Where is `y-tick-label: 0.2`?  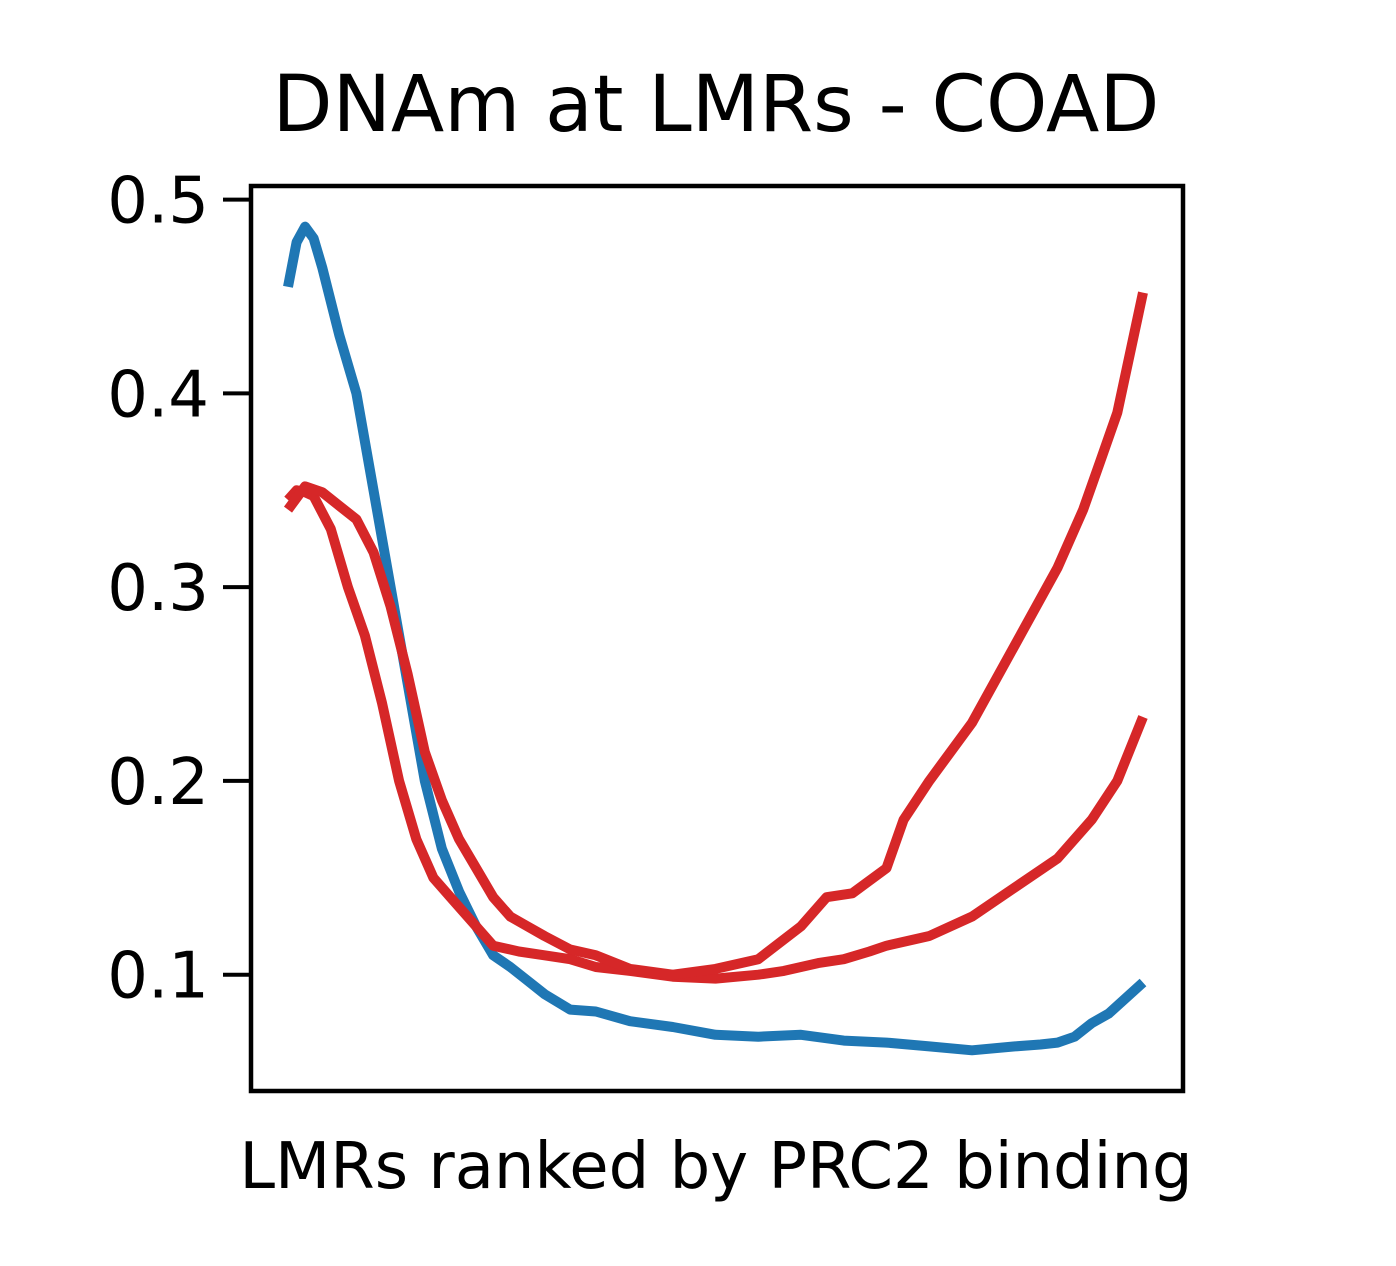
y-tick-label: 0.2 is located at coordinates (158, 783).